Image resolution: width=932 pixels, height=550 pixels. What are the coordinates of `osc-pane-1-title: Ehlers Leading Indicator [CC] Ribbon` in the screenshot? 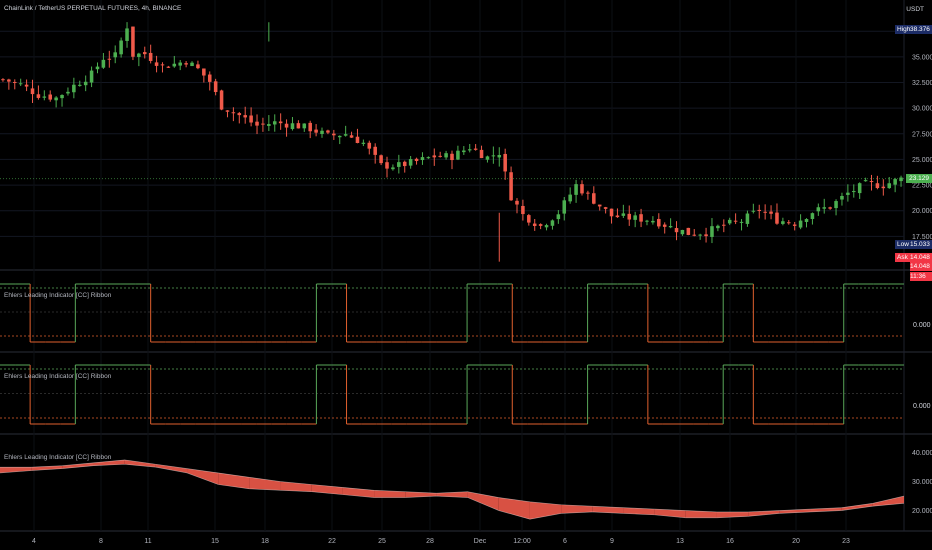 It's located at (58, 295).